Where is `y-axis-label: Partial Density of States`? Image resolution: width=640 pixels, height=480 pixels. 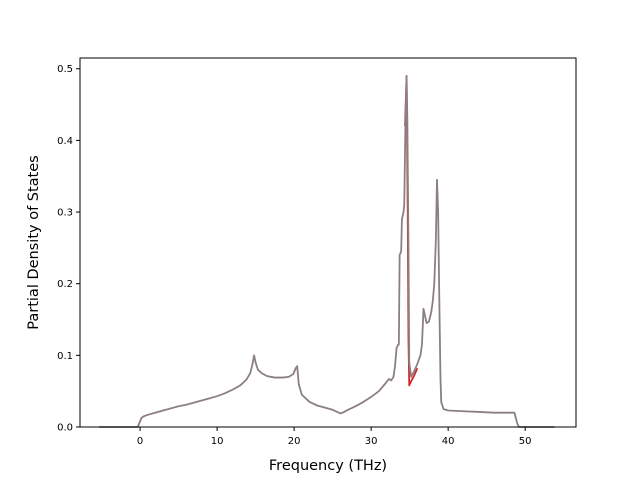
y-axis-label: Partial Density of States is located at coordinates (34, 242).